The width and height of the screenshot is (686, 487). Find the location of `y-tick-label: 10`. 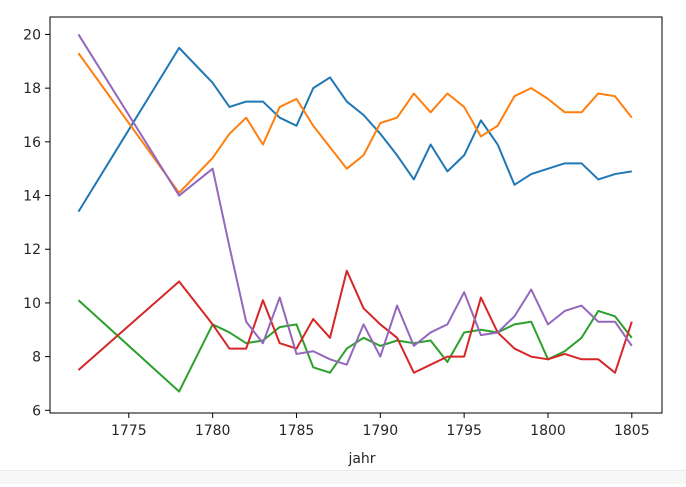

y-tick-label: 10 is located at coordinates (32, 304).